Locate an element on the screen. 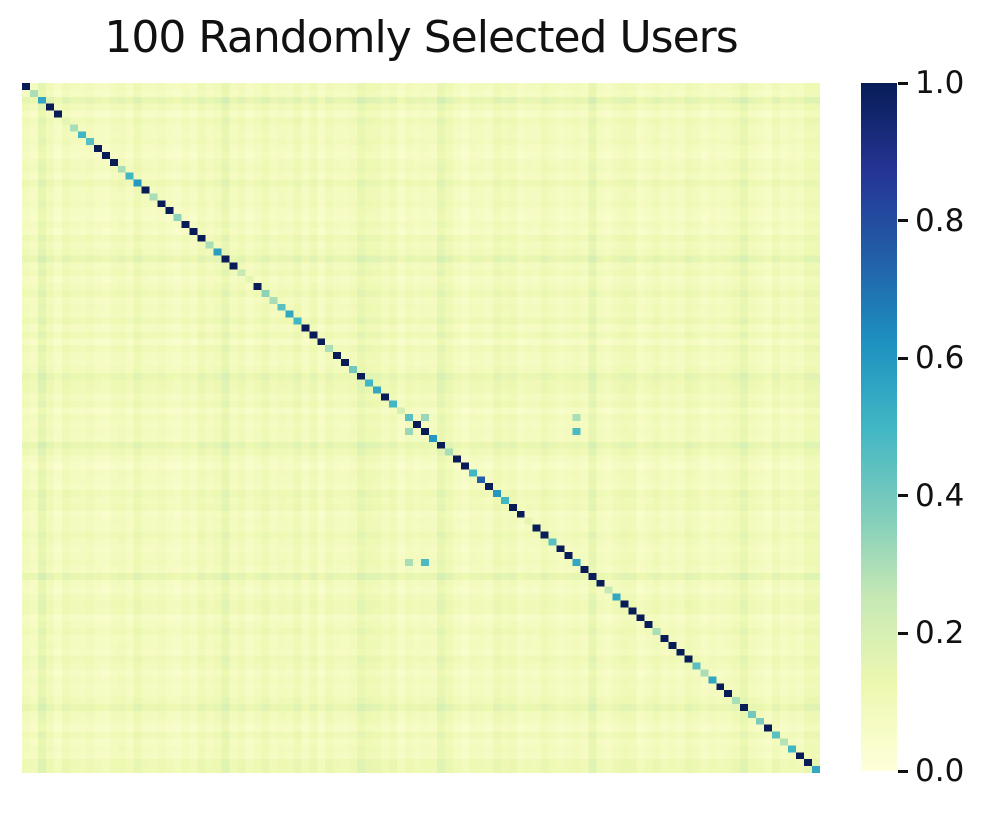 The width and height of the screenshot is (997, 821). colorbar-tick-label: 1.0 is located at coordinates (940, 83).